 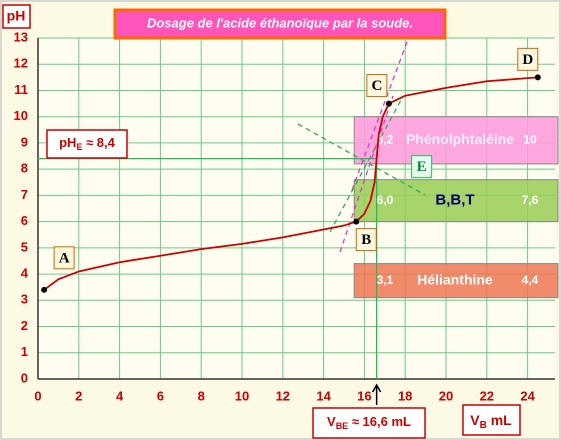 I want to click on x-tick-label: 14, so click(x=323, y=395).